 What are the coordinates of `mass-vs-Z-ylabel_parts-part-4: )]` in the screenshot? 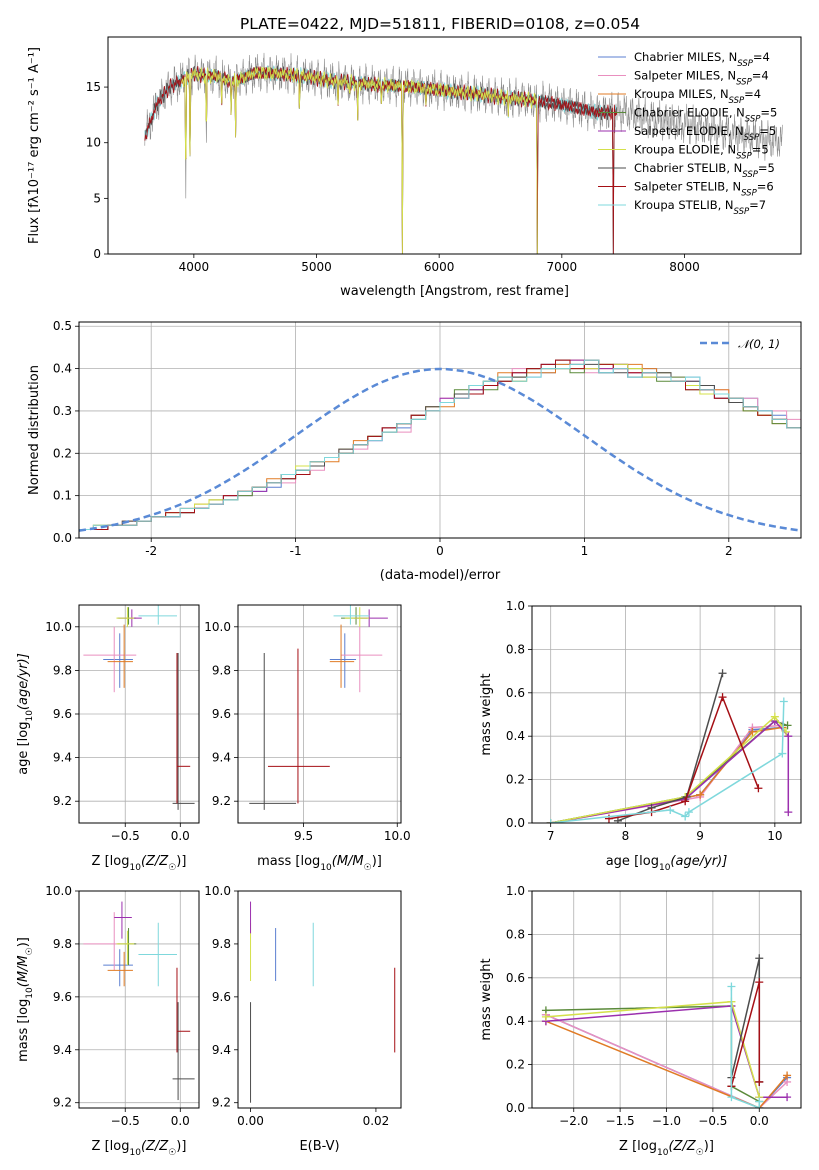 It's located at (23, 942).